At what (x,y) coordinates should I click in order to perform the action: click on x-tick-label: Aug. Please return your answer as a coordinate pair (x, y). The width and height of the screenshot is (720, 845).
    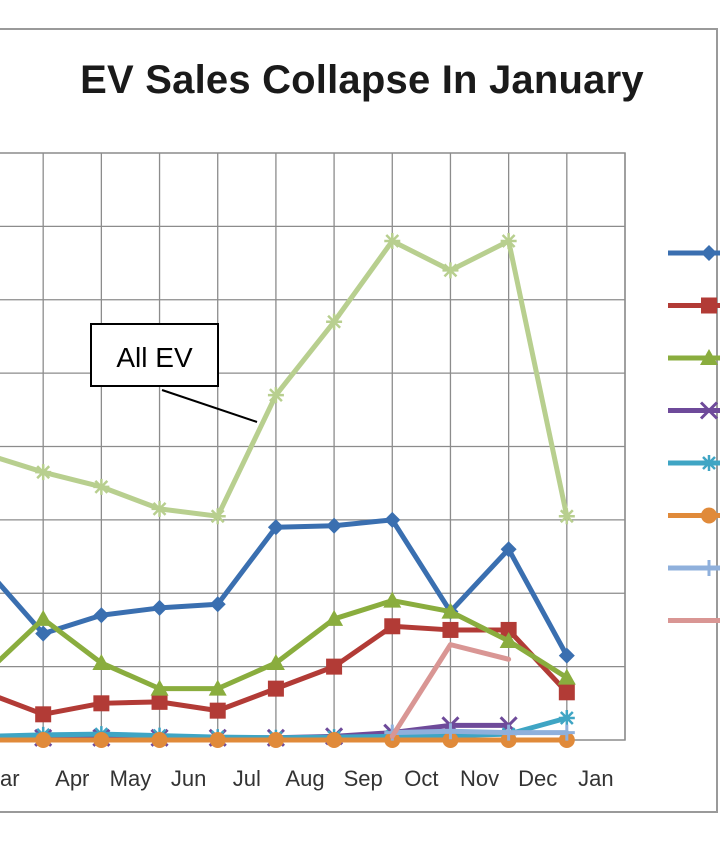
    Looking at the image, I should click on (304, 778).